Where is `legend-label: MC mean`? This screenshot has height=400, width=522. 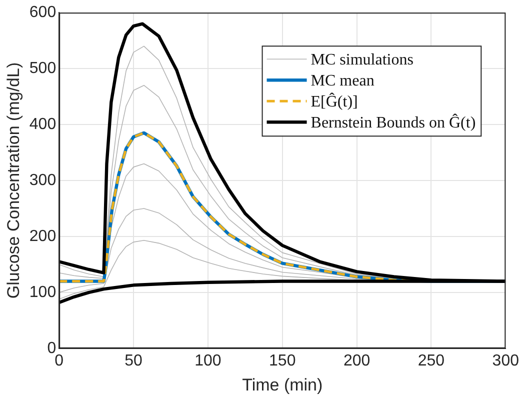 legend-label: MC mean is located at coordinates (342, 81).